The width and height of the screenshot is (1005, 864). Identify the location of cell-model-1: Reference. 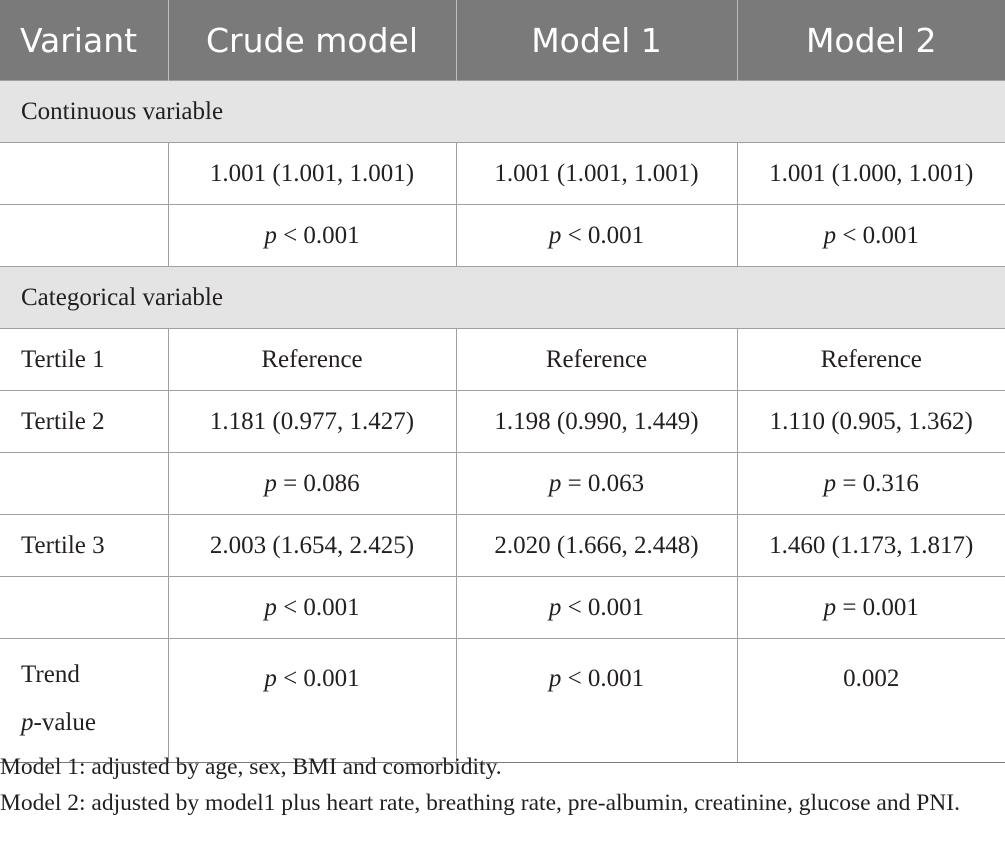
(596, 359).